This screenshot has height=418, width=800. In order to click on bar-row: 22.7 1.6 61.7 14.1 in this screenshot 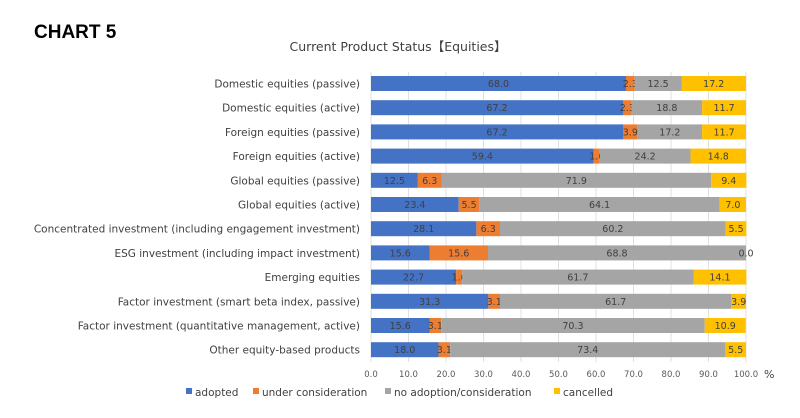, I will do `click(559, 277)`.